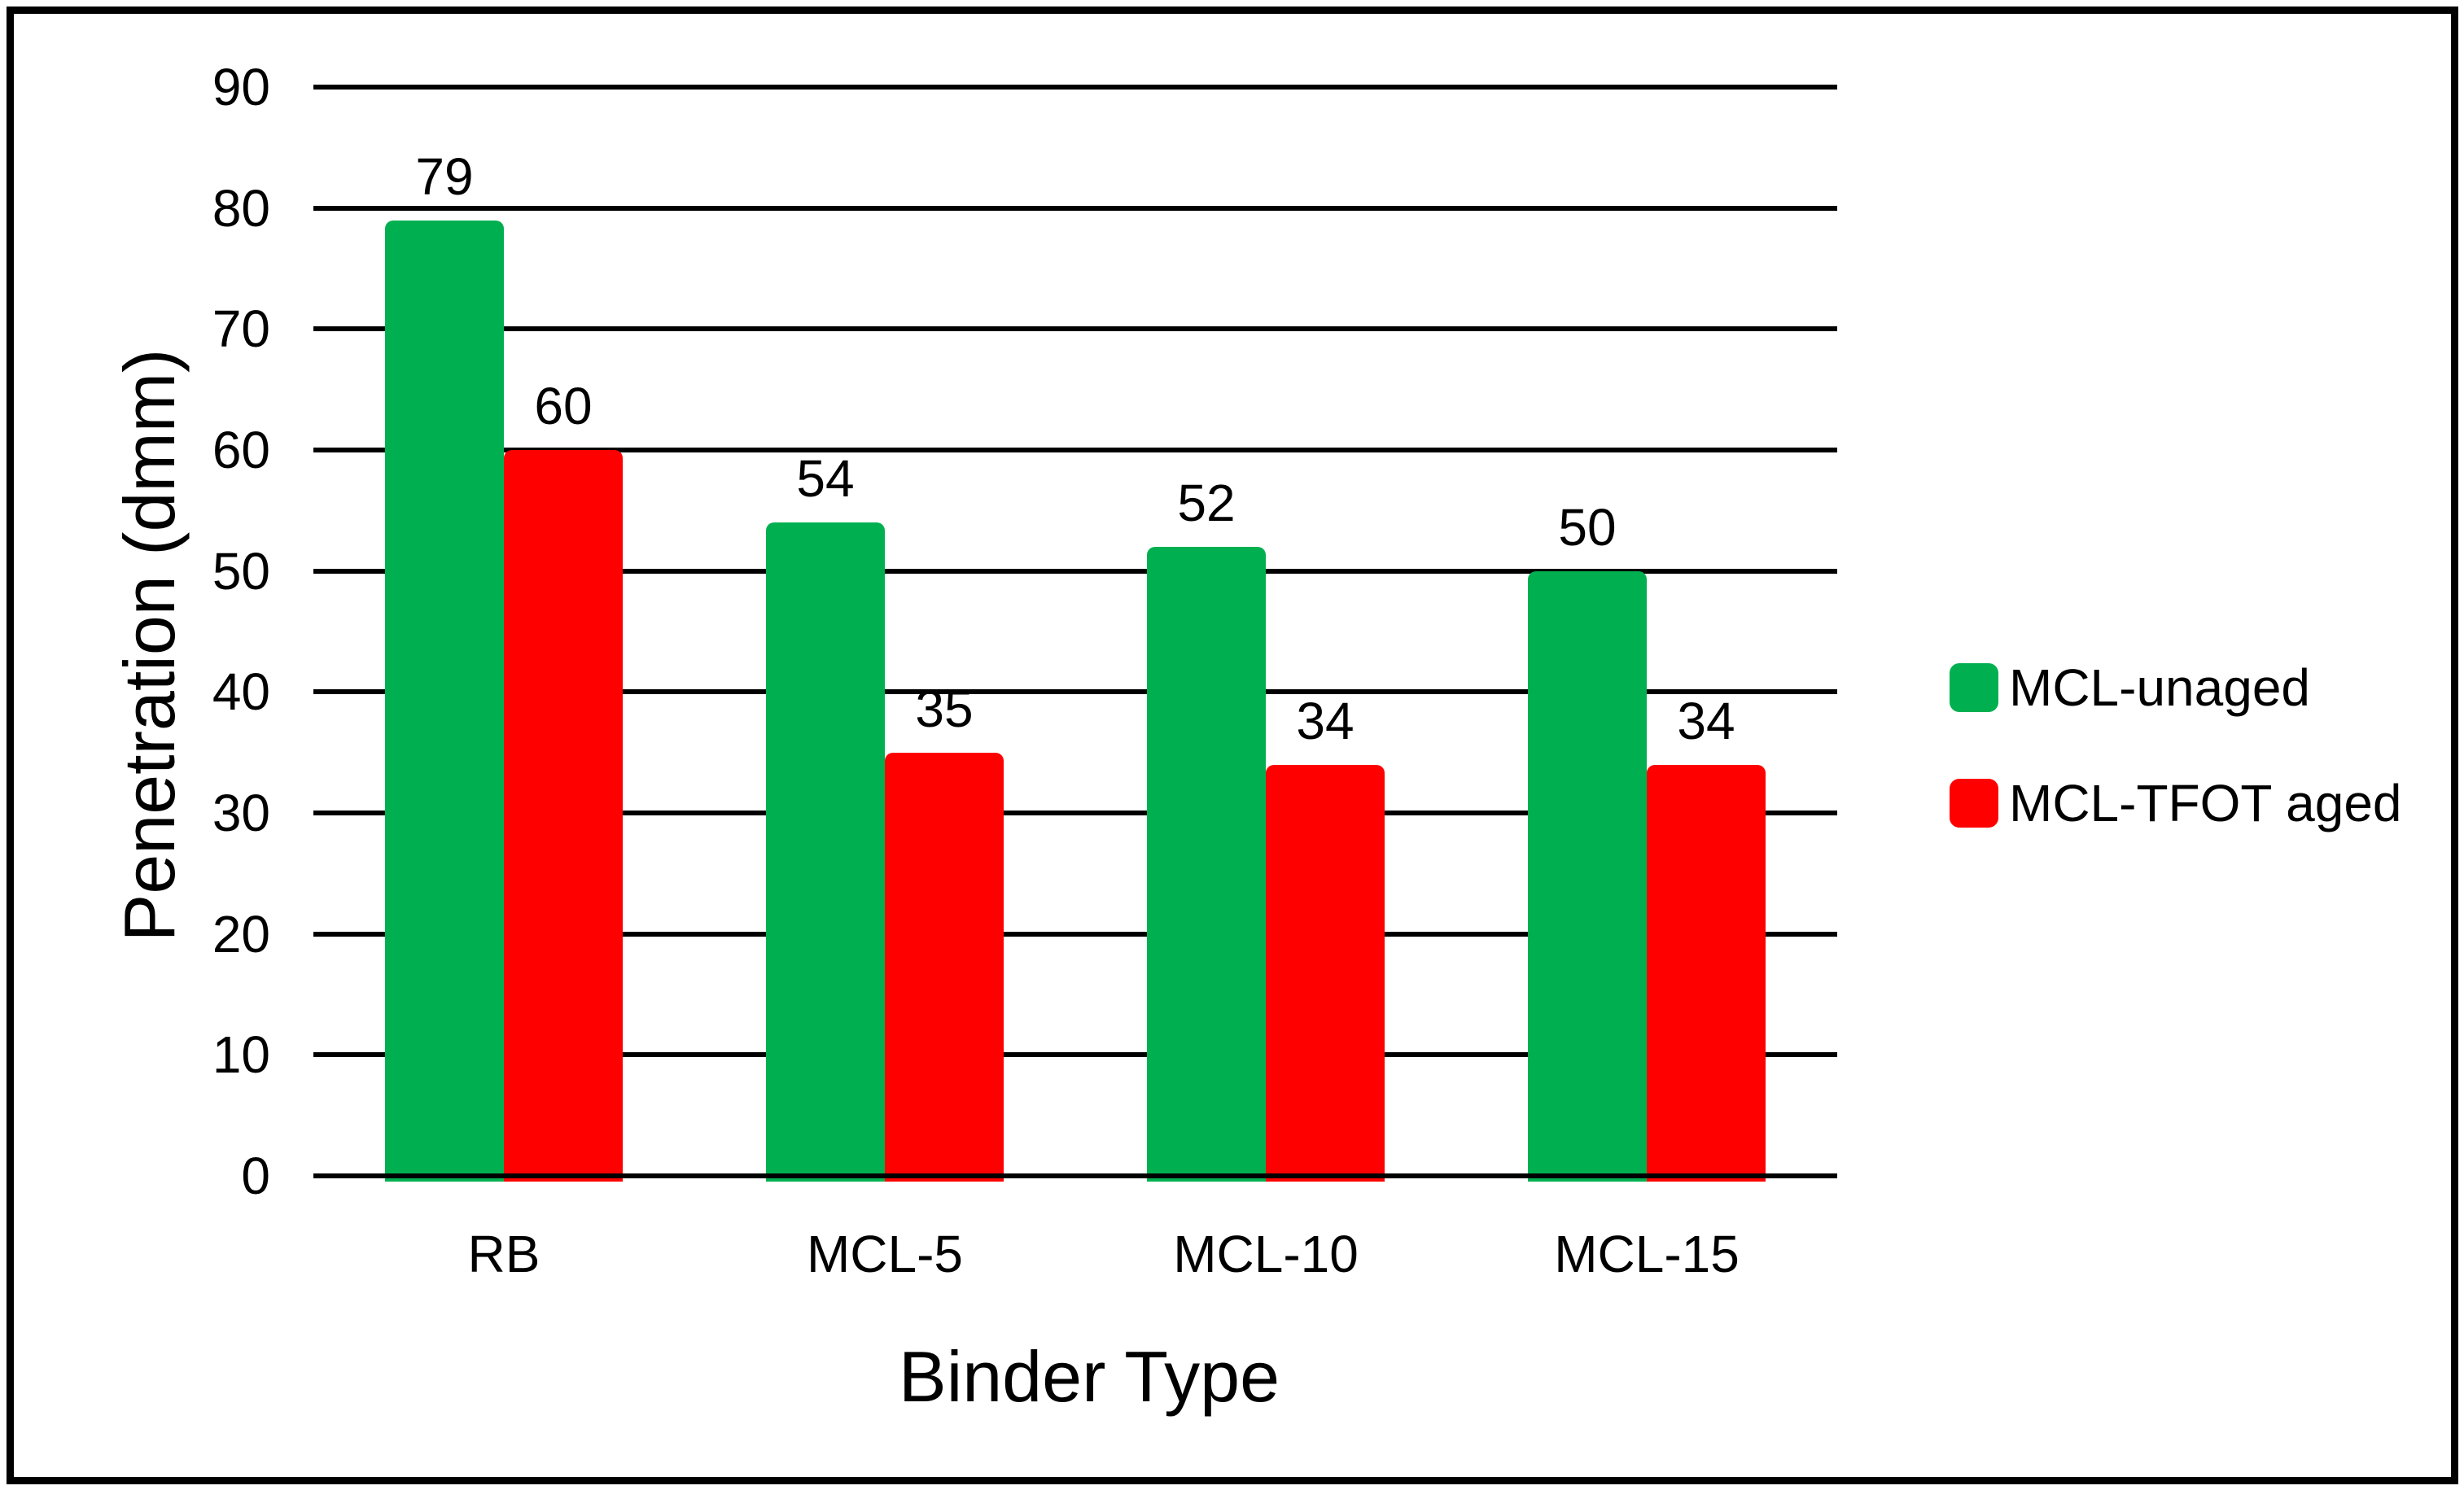  Describe the element at coordinates (1266, 1254) in the screenshot. I see `x-category-label-mcl-10: MCL-10` at that location.